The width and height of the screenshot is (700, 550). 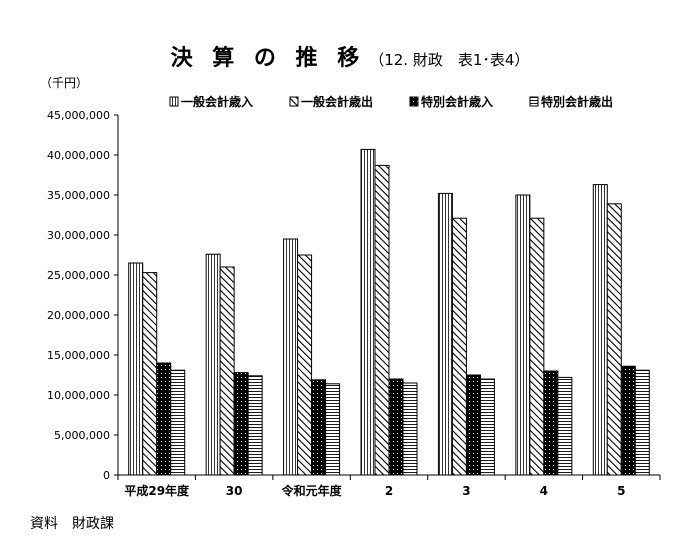 I want to click on x-tick-label: 平成29年度, so click(x=157, y=490).